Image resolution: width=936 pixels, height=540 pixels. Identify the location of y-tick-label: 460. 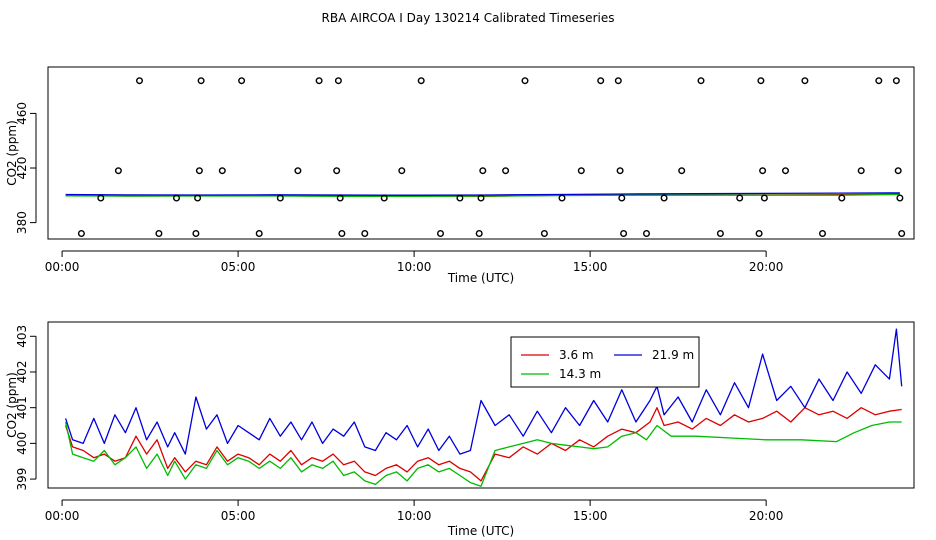
(22, 113).